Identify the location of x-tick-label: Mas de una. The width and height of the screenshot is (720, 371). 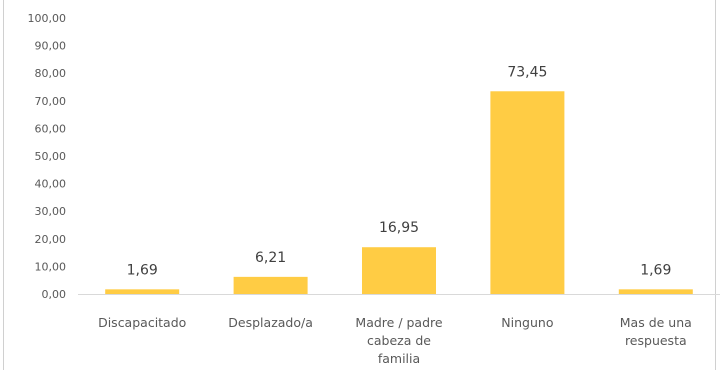
(656, 322).